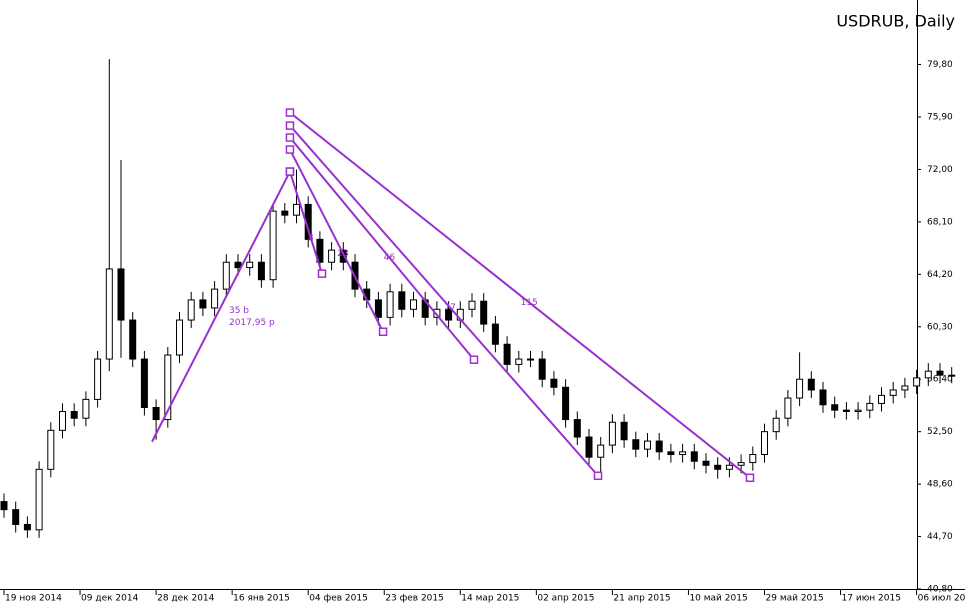  What do you see at coordinates (252, 323) in the screenshot?
I see `annotation-label: 2017,95 р` at bounding box center [252, 323].